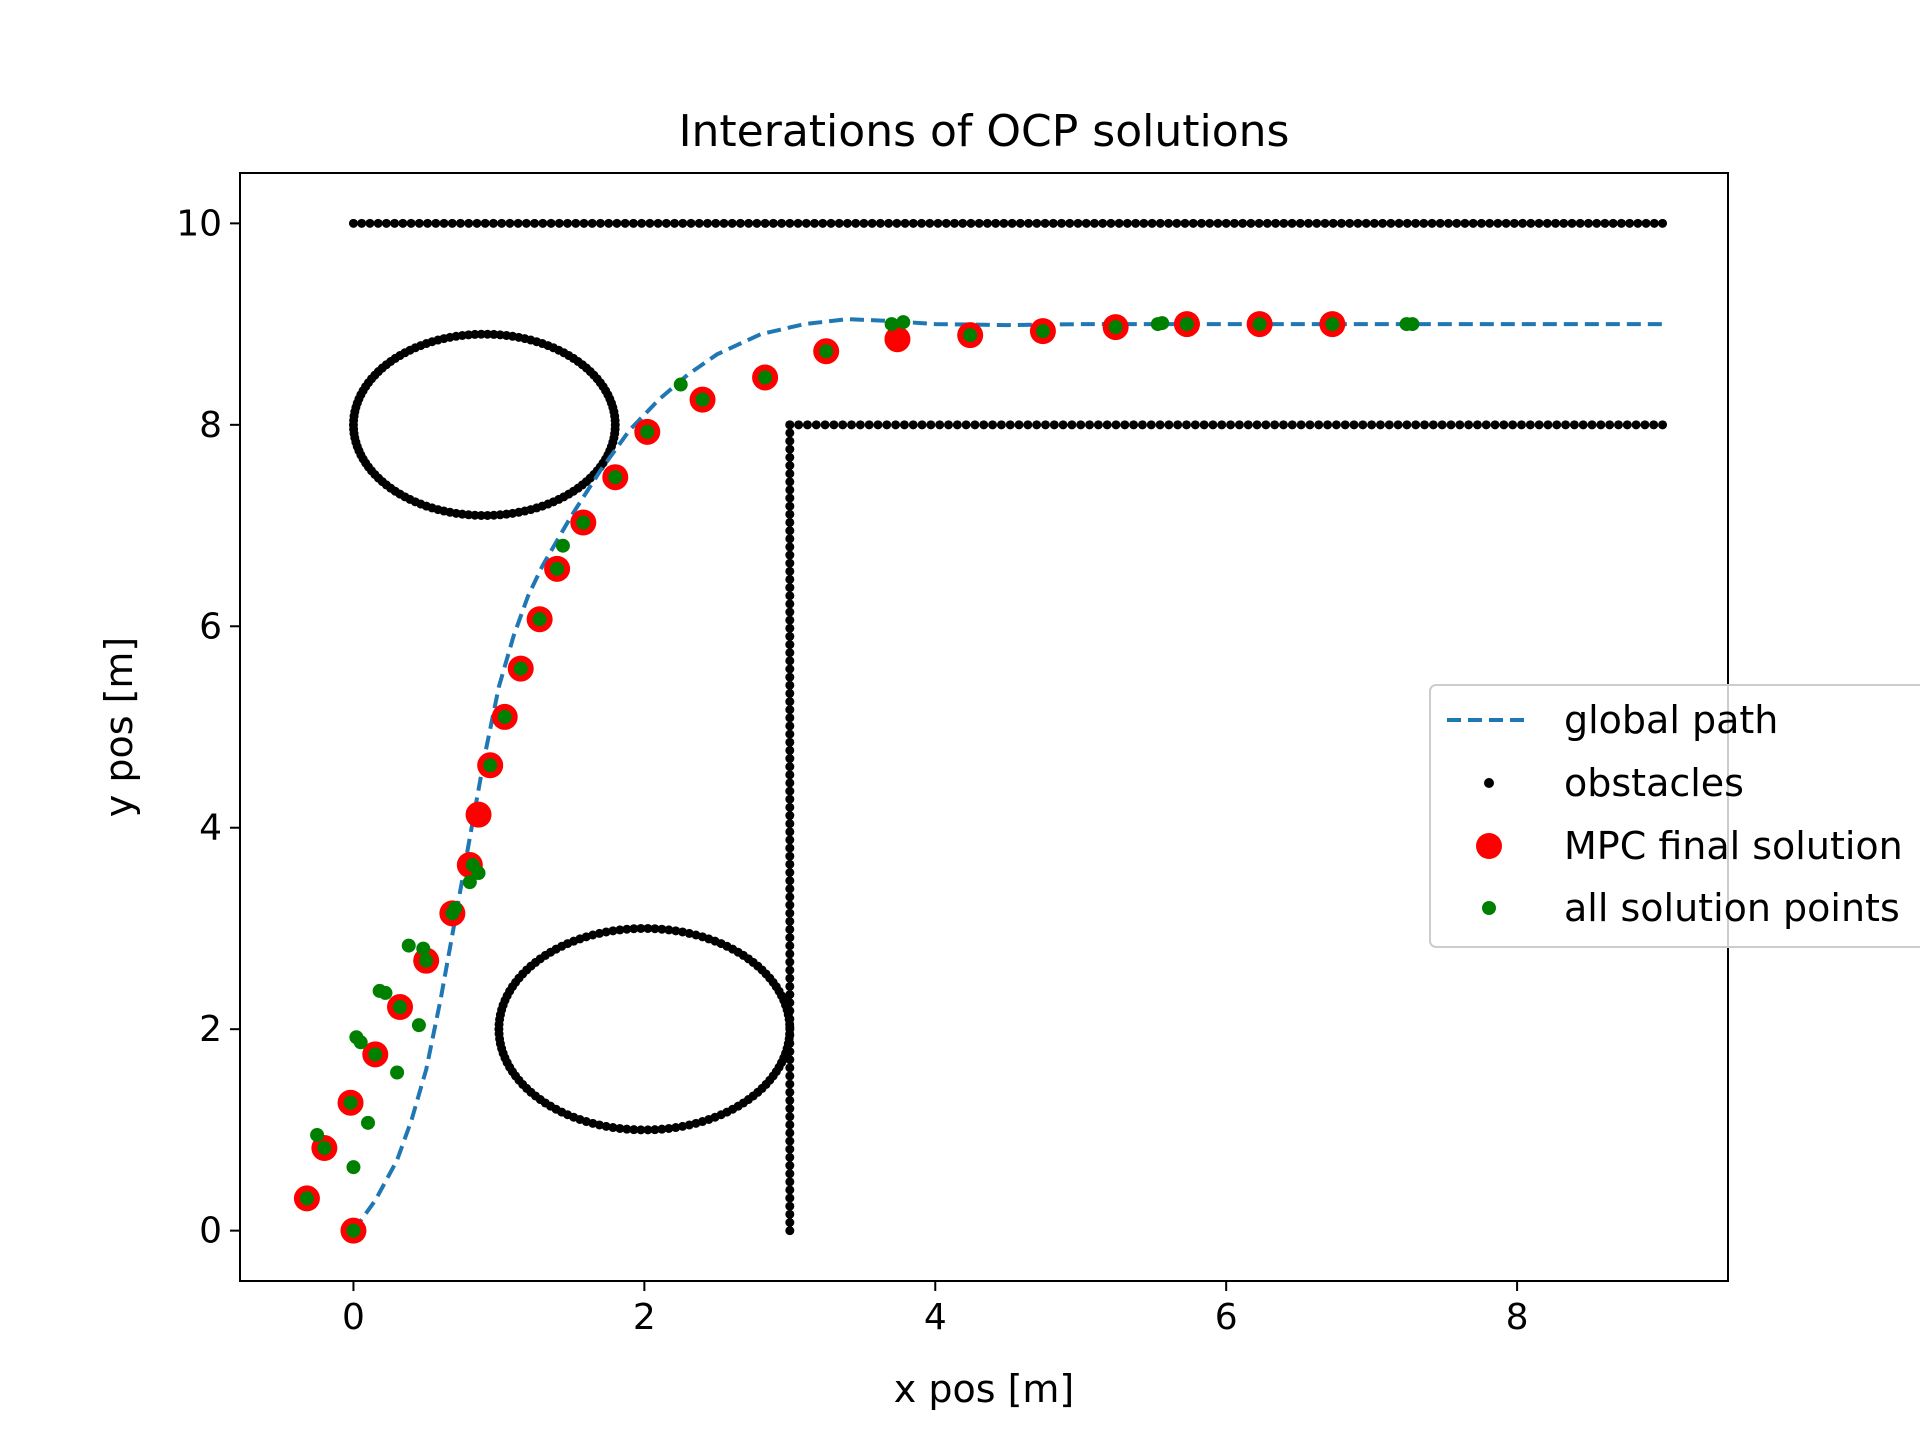 The height and width of the screenshot is (1440, 1920). What do you see at coordinates (1489, 783) in the screenshot?
I see `legend-obstacles-swatch` at bounding box center [1489, 783].